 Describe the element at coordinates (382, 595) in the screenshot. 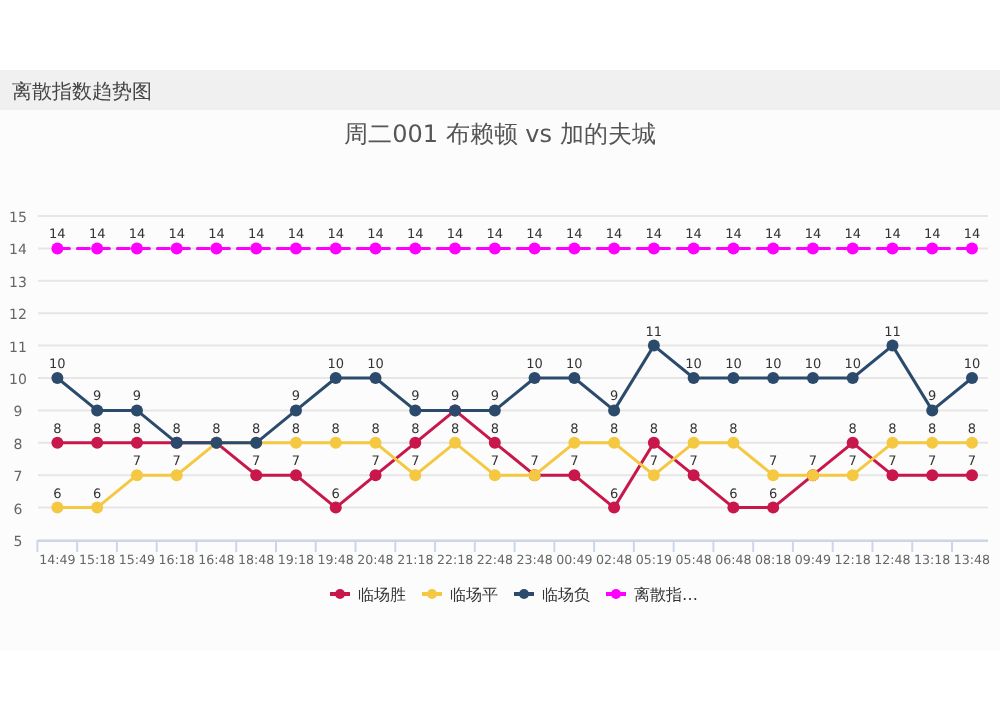

I see `legend-label: 临场胜` at that location.